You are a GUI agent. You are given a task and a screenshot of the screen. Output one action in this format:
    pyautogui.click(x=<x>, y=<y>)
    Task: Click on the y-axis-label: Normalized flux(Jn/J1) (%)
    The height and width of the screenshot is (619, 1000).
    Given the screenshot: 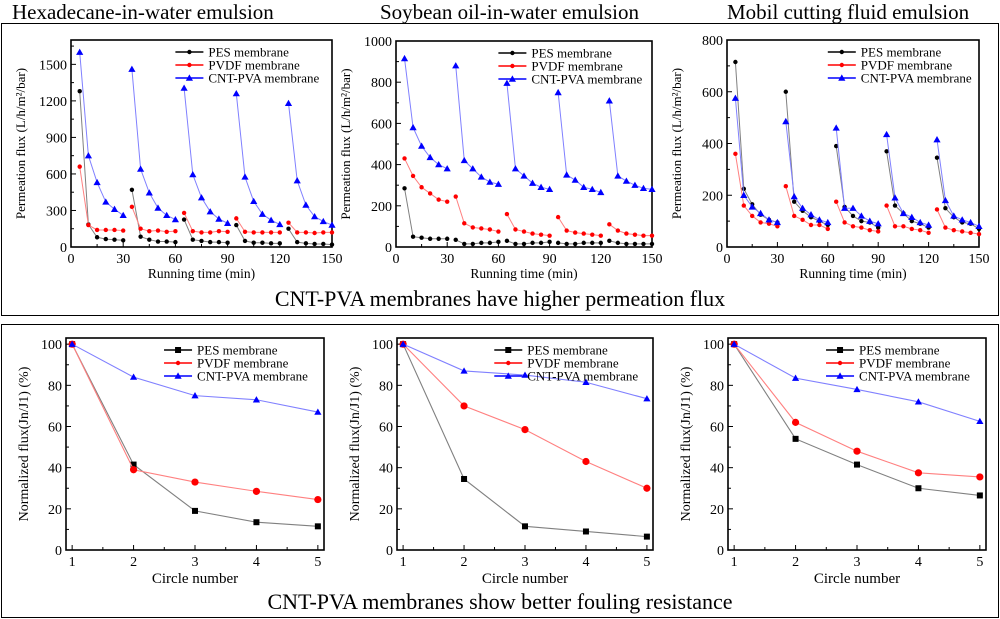 What is the action you would take?
    pyautogui.click(x=355, y=443)
    